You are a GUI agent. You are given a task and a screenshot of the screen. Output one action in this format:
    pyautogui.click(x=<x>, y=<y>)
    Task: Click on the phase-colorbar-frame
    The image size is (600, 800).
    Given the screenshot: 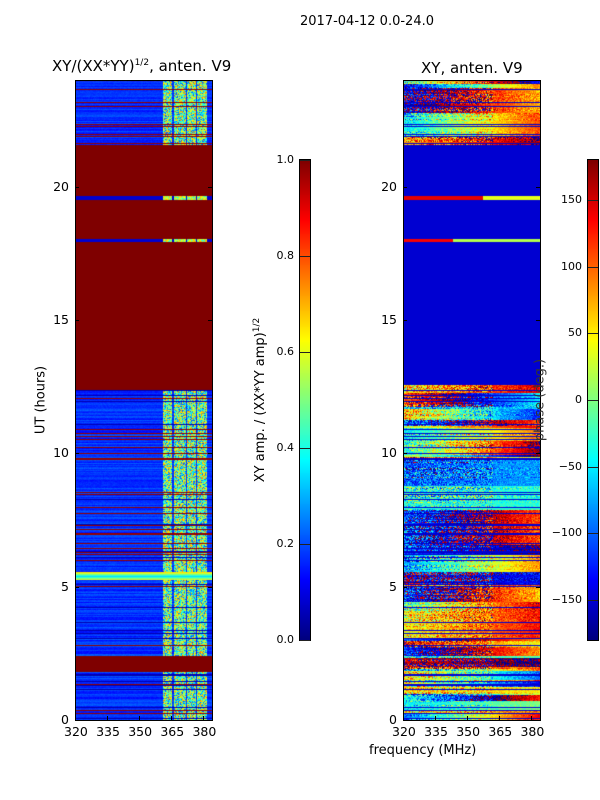 What is the action you would take?
    pyautogui.click(x=593, y=400)
    